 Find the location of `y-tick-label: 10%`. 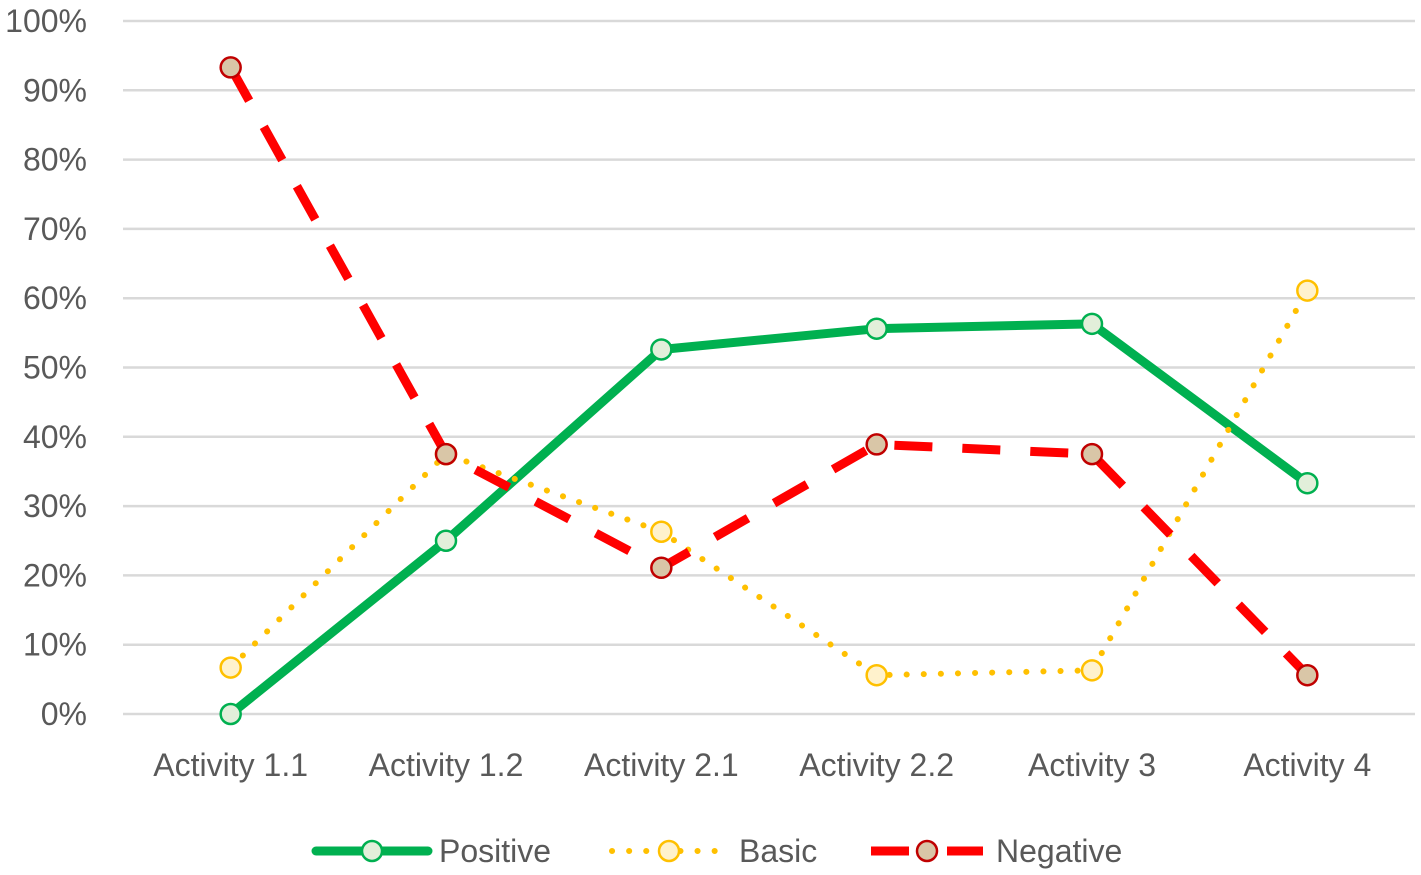

y-tick-label: 10% is located at coordinates (55, 645).